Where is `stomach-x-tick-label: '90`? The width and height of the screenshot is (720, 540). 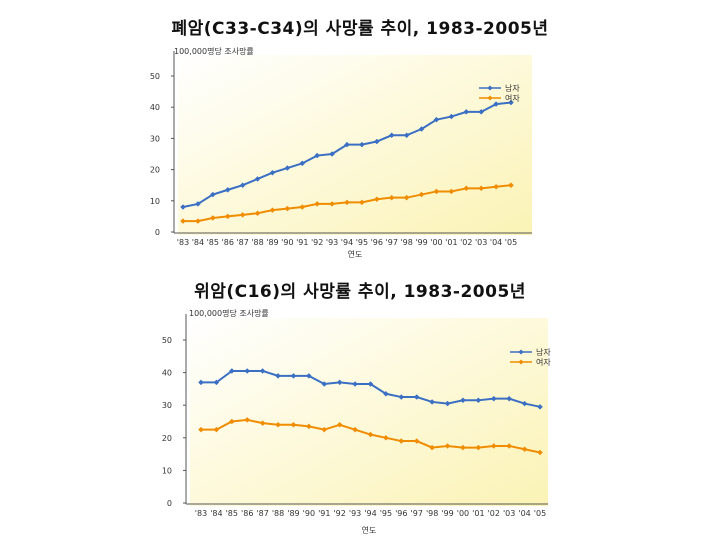
stomach-x-tick-label: '90 is located at coordinates (309, 513).